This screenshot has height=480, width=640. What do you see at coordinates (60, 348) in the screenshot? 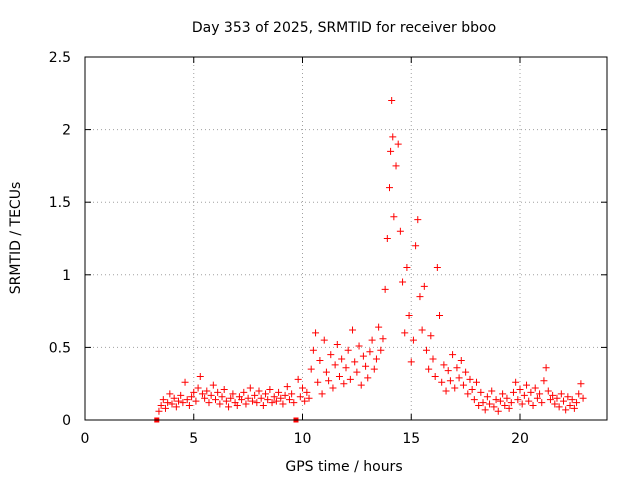
I see `y-tick-label: 0.5` at bounding box center [60, 348].